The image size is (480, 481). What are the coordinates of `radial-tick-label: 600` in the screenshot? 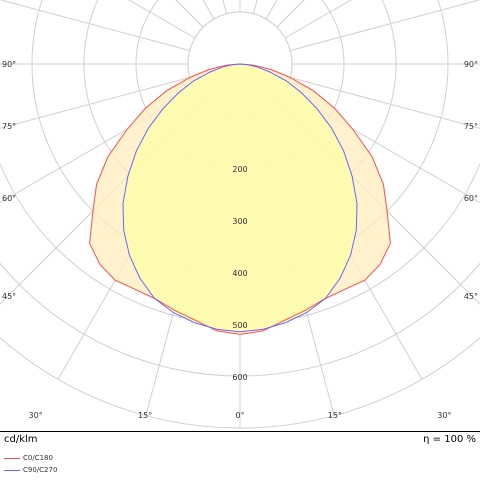 It's located at (239, 377).